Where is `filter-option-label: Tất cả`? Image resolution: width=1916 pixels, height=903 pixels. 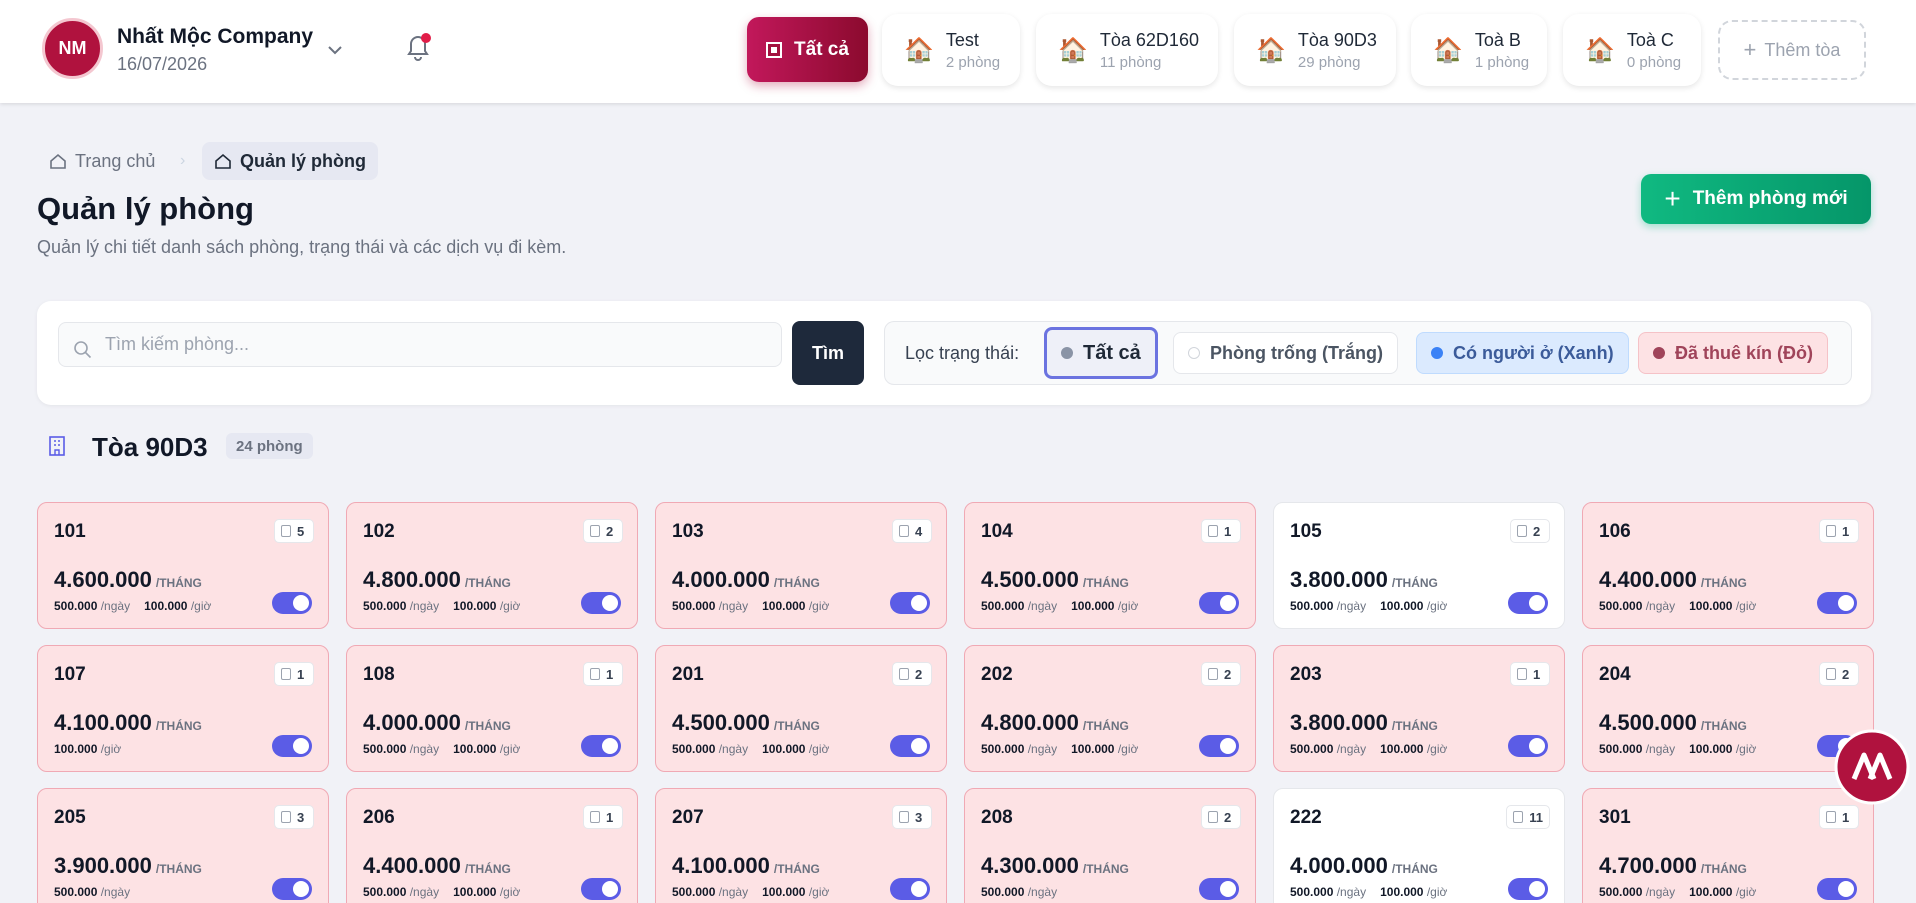 filter-option-label: Tất cả is located at coordinates (1112, 352).